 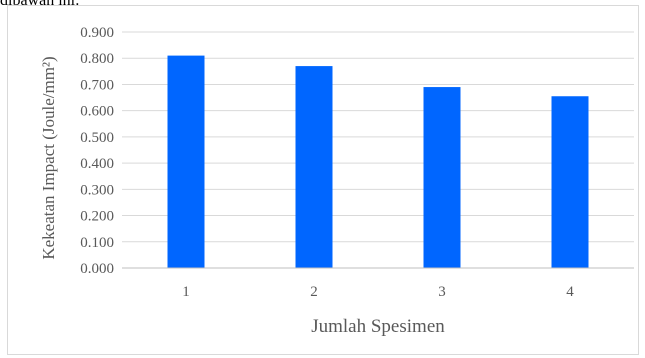 What do you see at coordinates (97, 217) in the screenshot?
I see `y-tick-label: 0.200` at bounding box center [97, 217].